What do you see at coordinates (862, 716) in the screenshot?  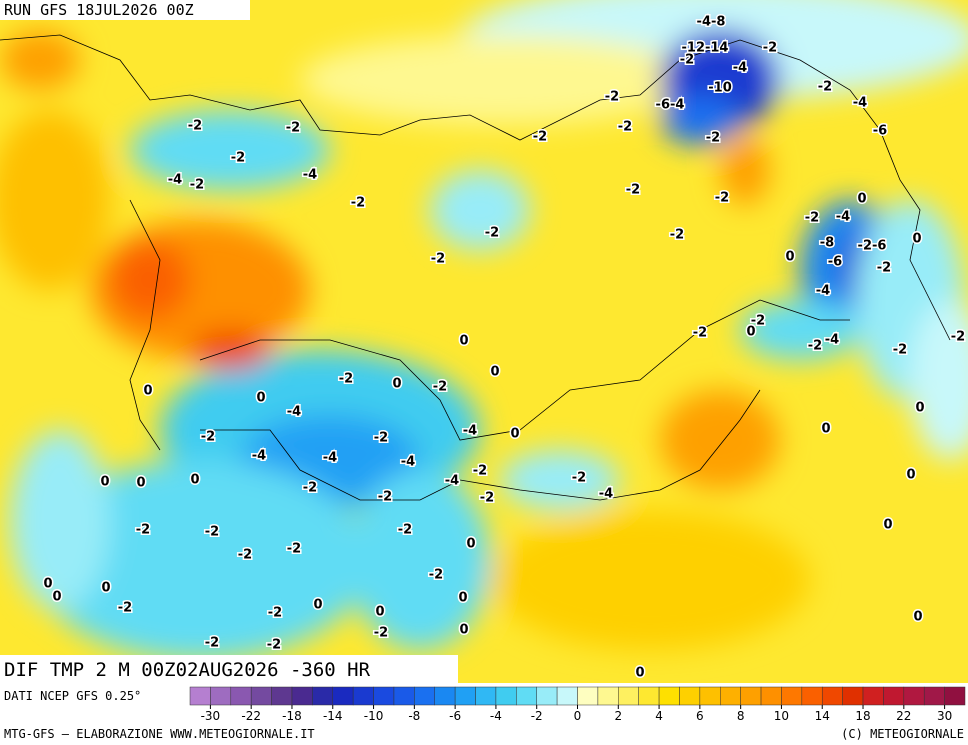 I see `colorbar-tick-label: 18` at bounding box center [862, 716].